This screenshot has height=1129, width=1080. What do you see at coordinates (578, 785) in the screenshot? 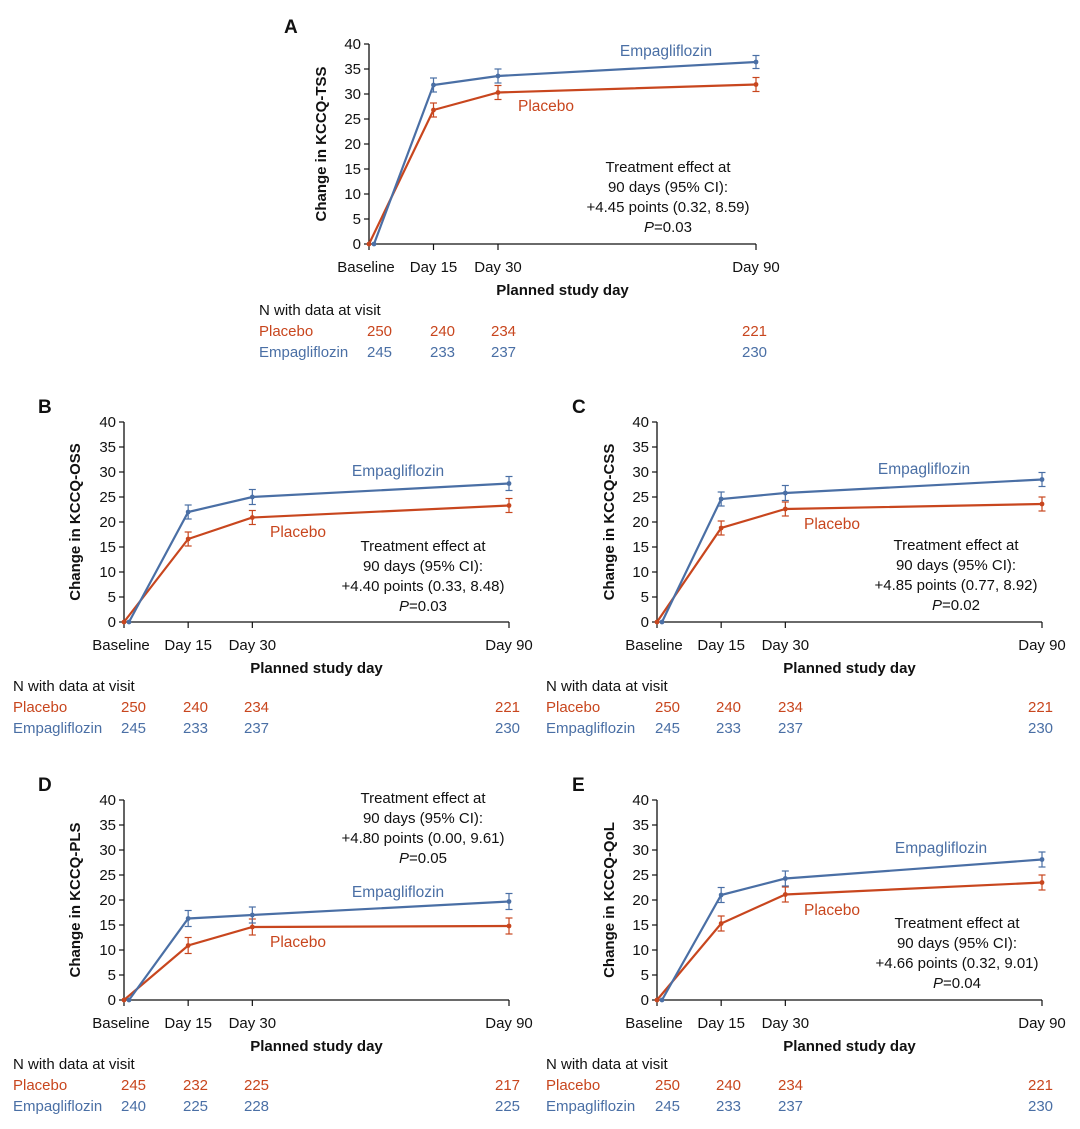
I see `panel-letter: E` at bounding box center [578, 785].